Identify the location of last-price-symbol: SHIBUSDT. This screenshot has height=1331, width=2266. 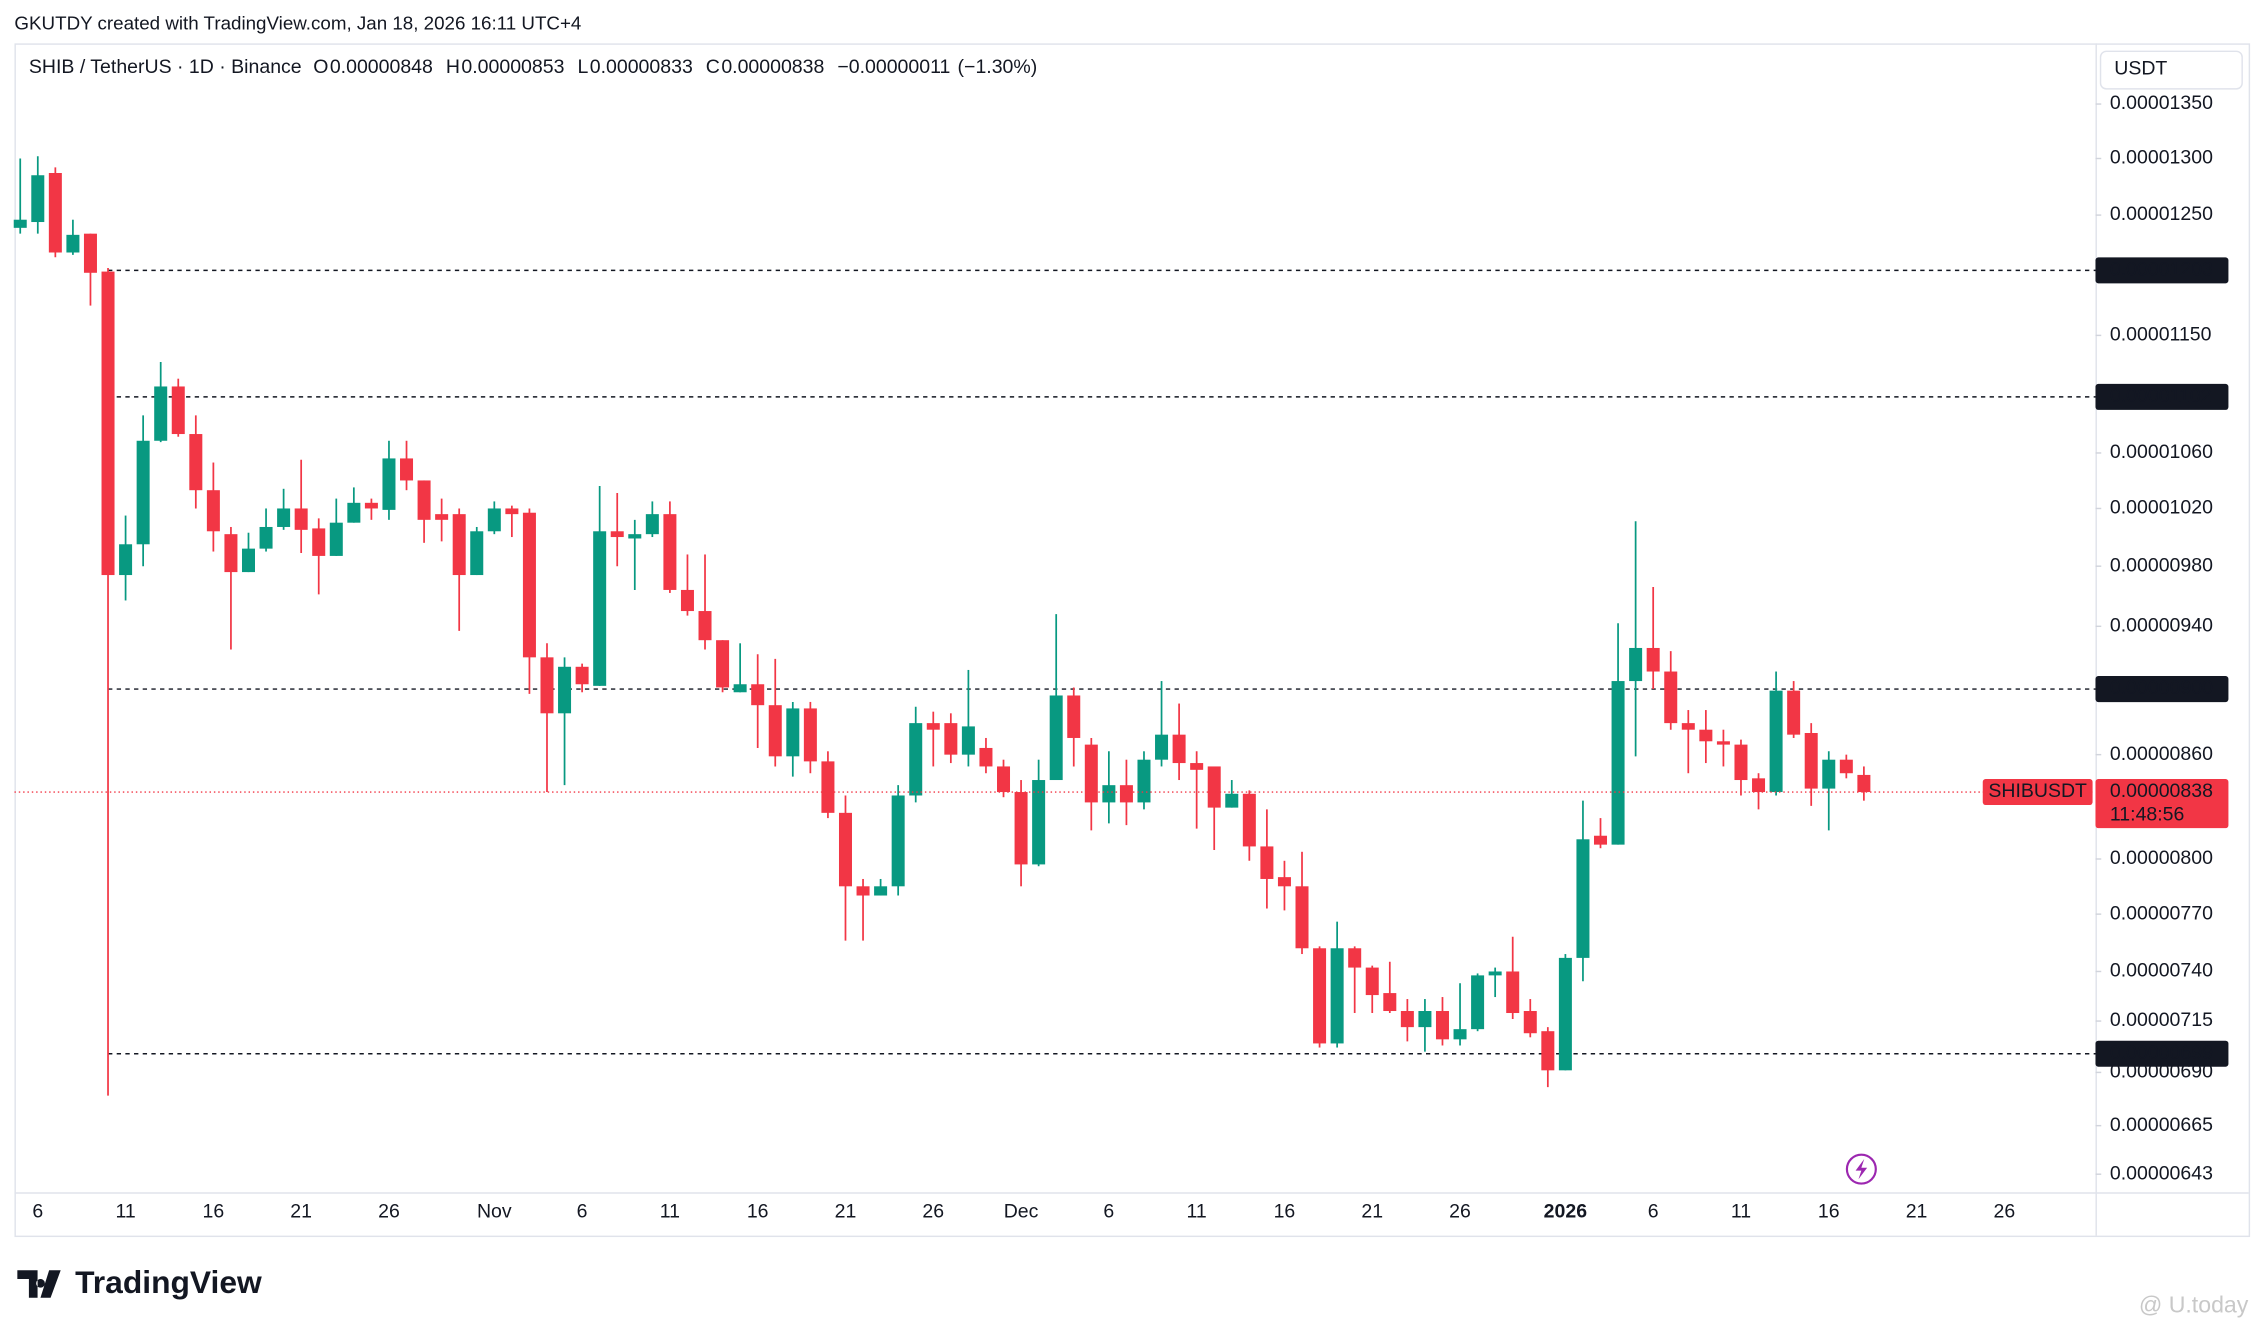
(2037, 791).